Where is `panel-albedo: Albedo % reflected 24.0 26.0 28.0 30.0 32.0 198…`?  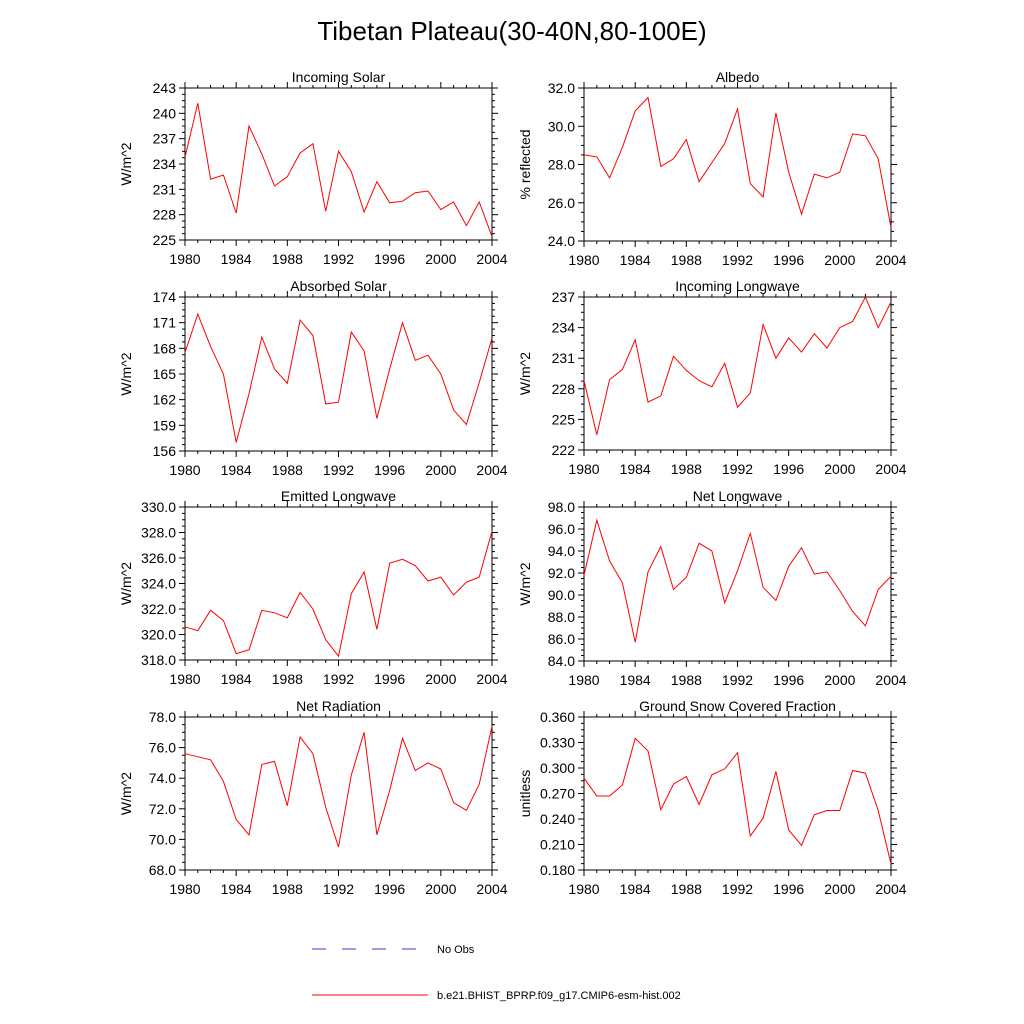
panel-albedo: Albedo % reflected 24.0 26.0 28.0 30.0 32.0 198… is located at coordinates (712, 168).